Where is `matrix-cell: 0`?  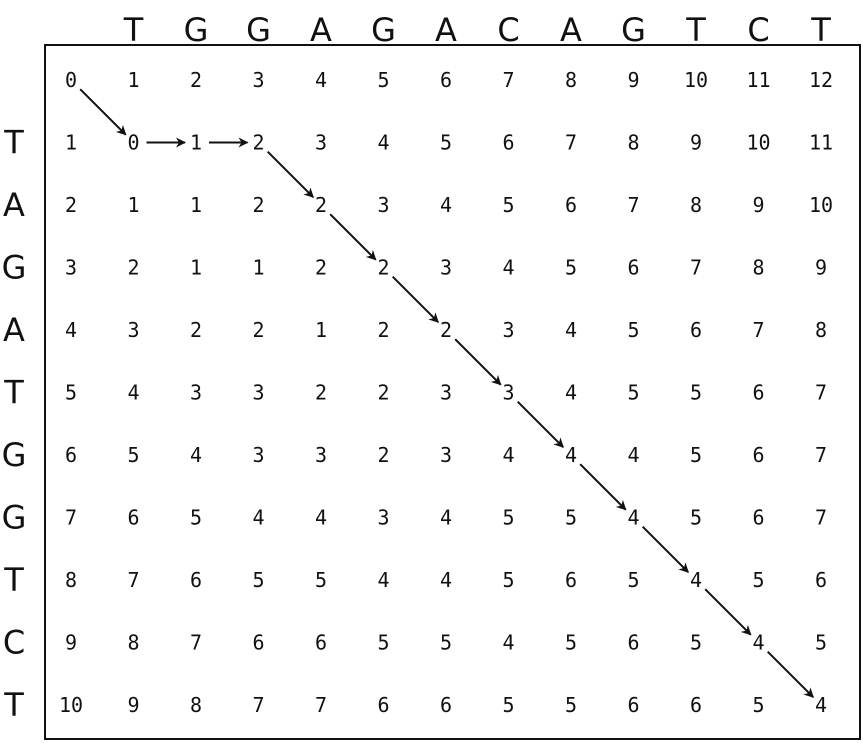 matrix-cell: 0 is located at coordinates (71, 80).